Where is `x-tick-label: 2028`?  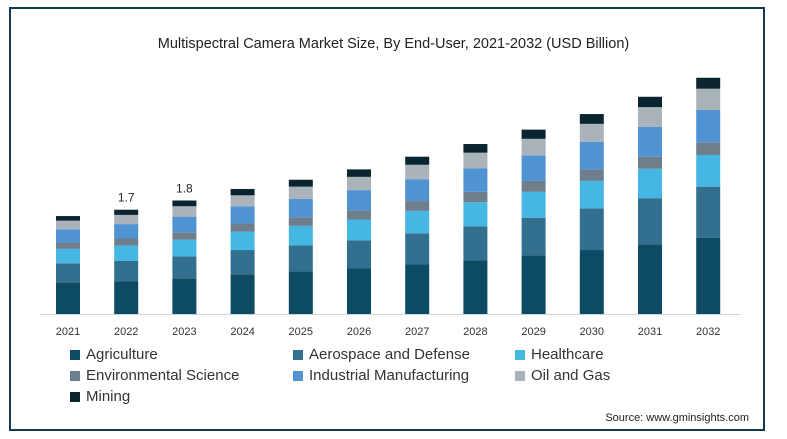
x-tick-label: 2028 is located at coordinates (475, 332).